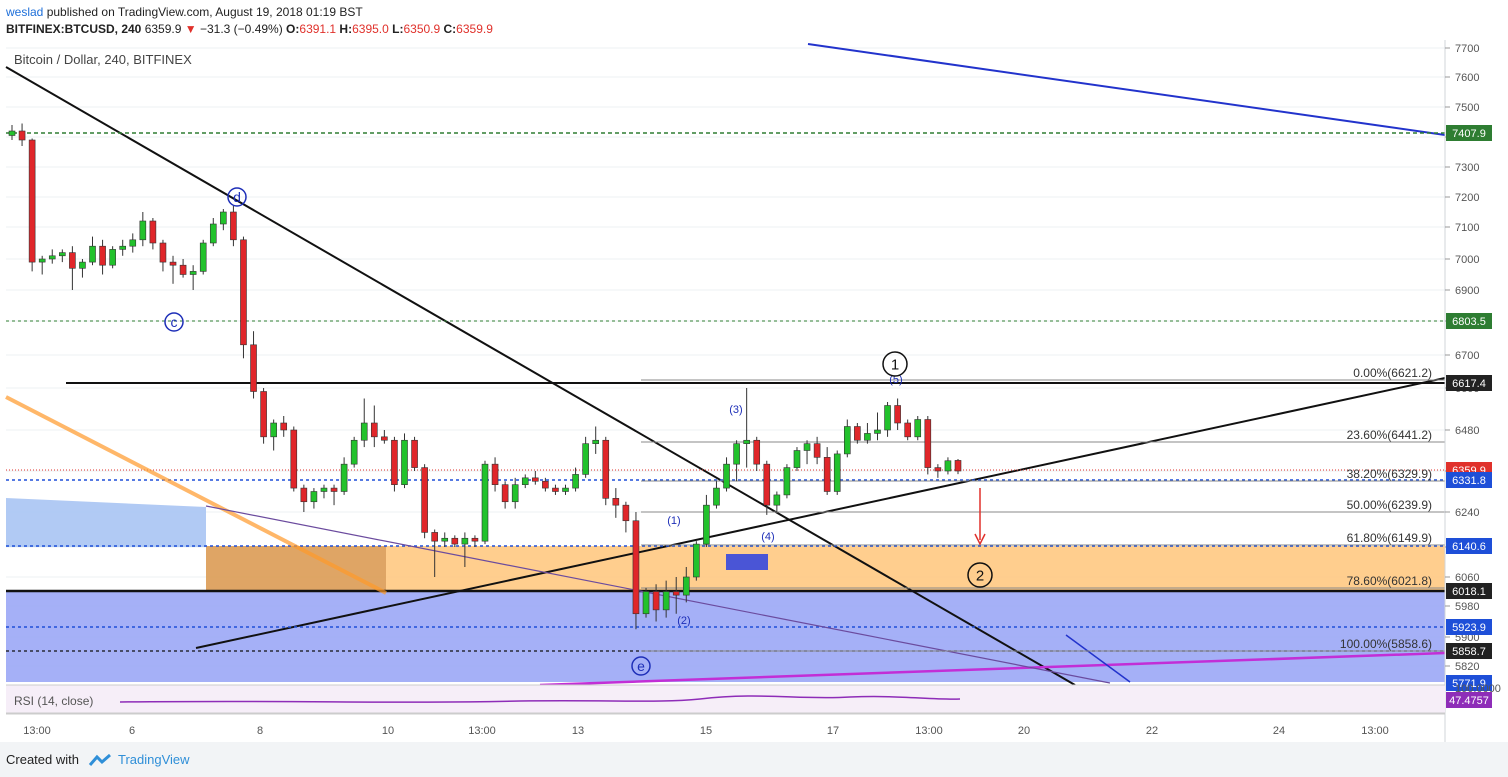  What do you see at coordinates (103, 59) in the screenshot?
I see `chart-title: Bitcoin / Dollar, 240, BITFINEX` at bounding box center [103, 59].